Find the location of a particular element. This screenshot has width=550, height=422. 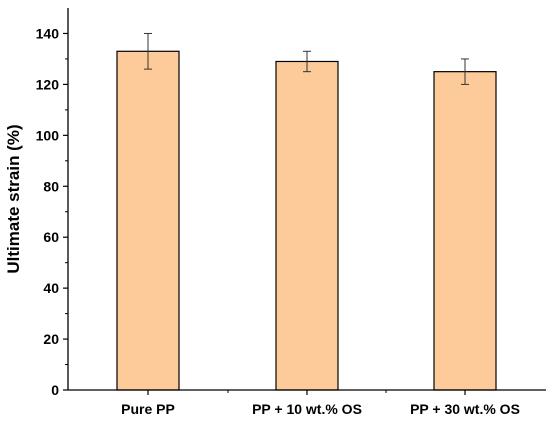

y-tick-label: 60 is located at coordinates (51, 237).